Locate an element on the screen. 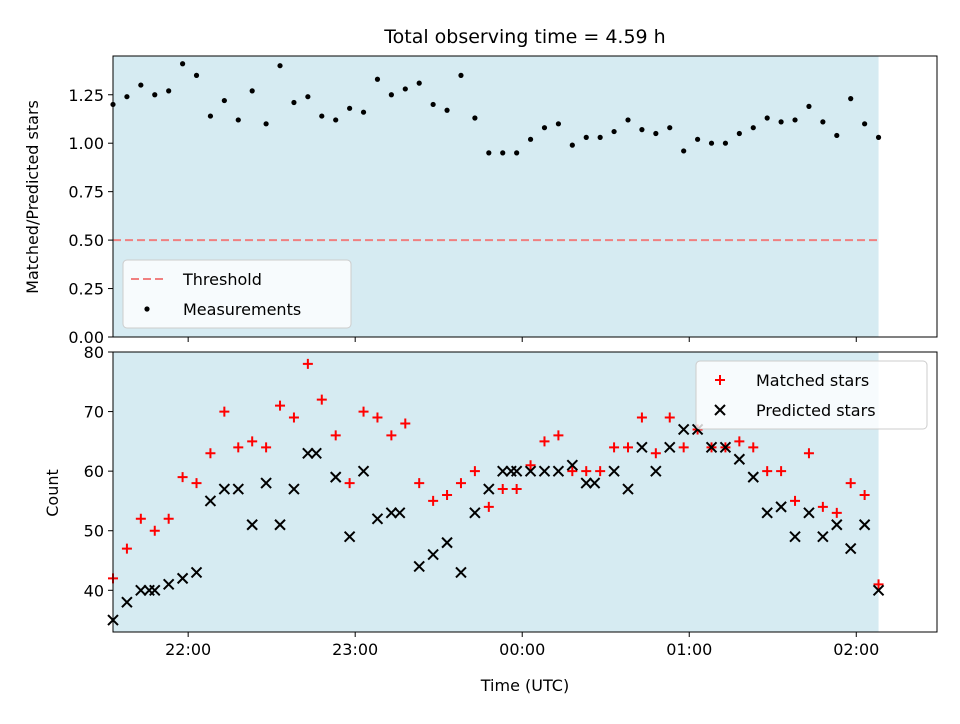 The height and width of the screenshot is (724, 960). y-tick-label-1-1: 50 is located at coordinates (94, 531).